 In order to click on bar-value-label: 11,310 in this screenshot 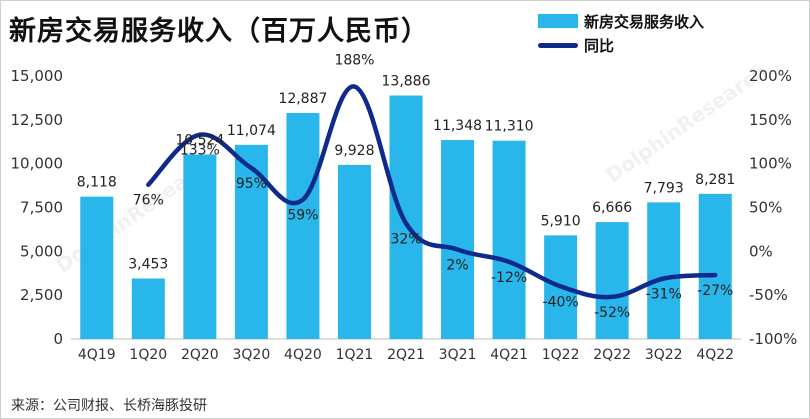, I will do `click(509, 127)`.